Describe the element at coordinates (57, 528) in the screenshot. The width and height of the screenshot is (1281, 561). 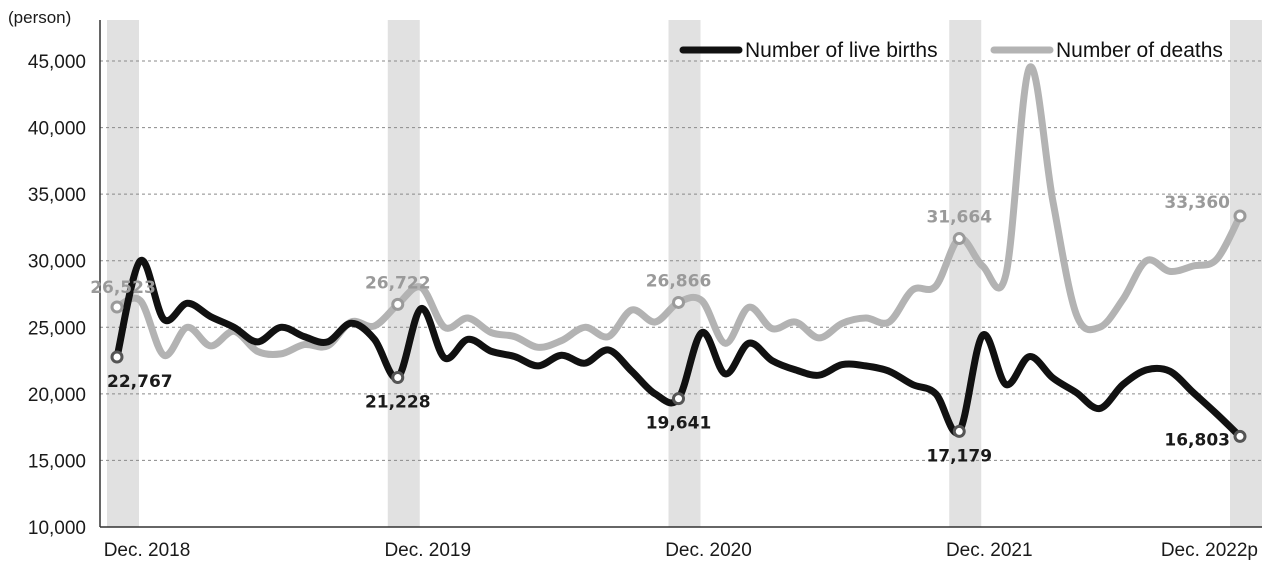
I see `y-tick-label: 10,000` at that location.